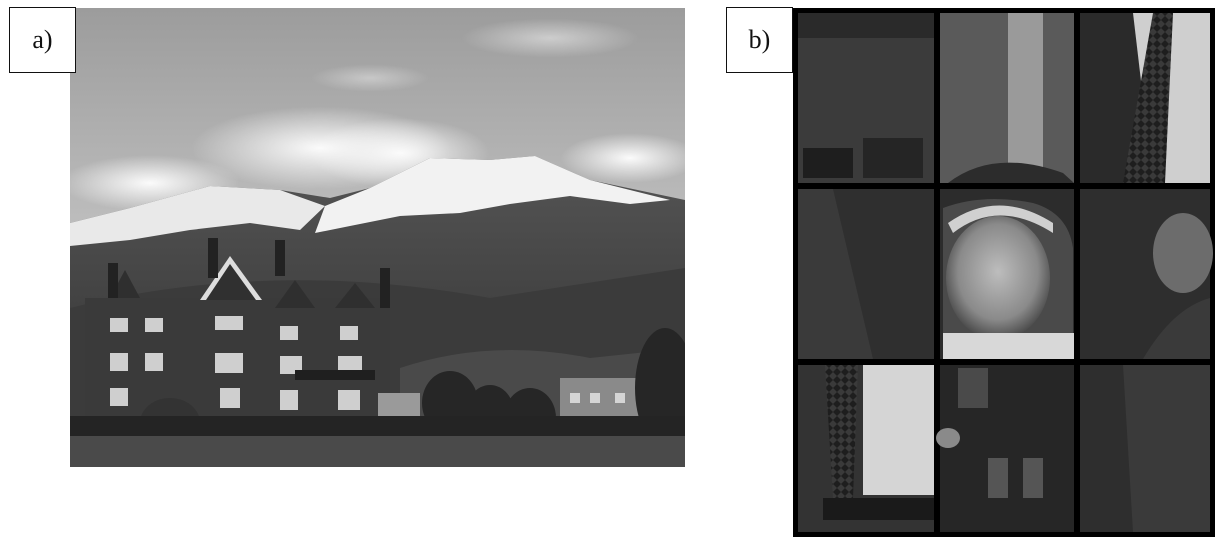 Image resolution: width=1215 pixels, height=537 pixels. I want to click on panel-b-label: b), so click(759, 40).